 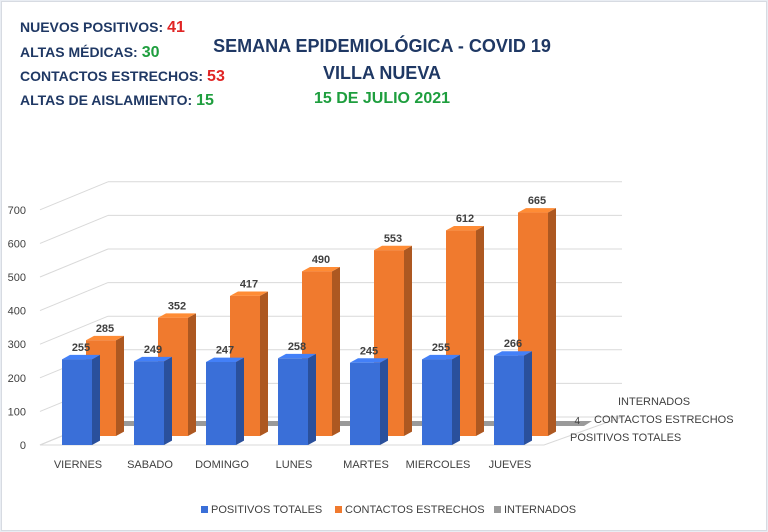 I want to click on legend-label: INTERNADOS, so click(x=540, y=510).